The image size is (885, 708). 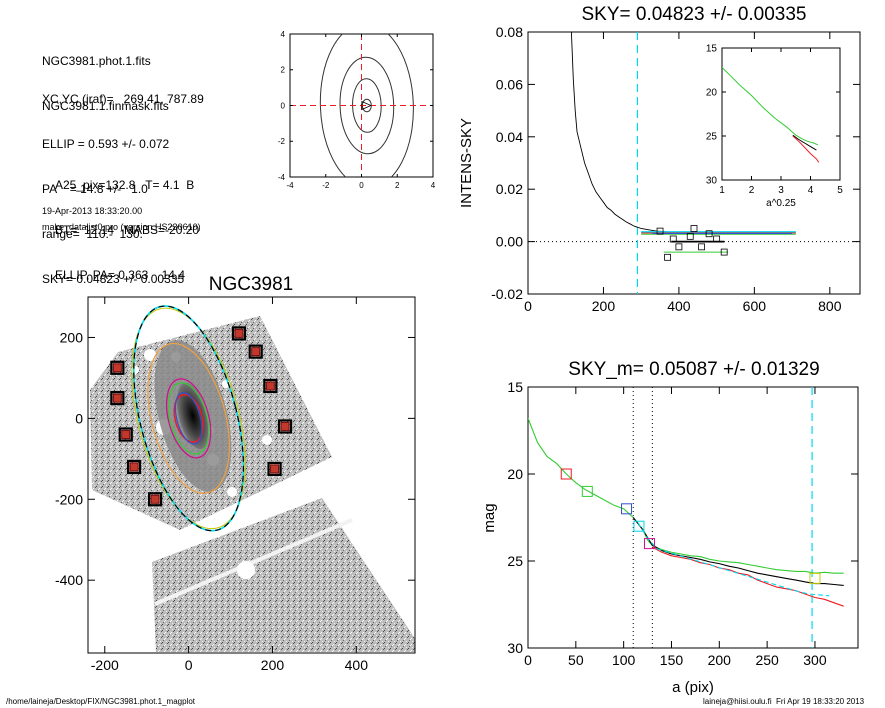 What do you see at coordinates (105, 106) in the screenshot?
I see `file-name-line: NGC3981.1.finmask.fits` at bounding box center [105, 106].